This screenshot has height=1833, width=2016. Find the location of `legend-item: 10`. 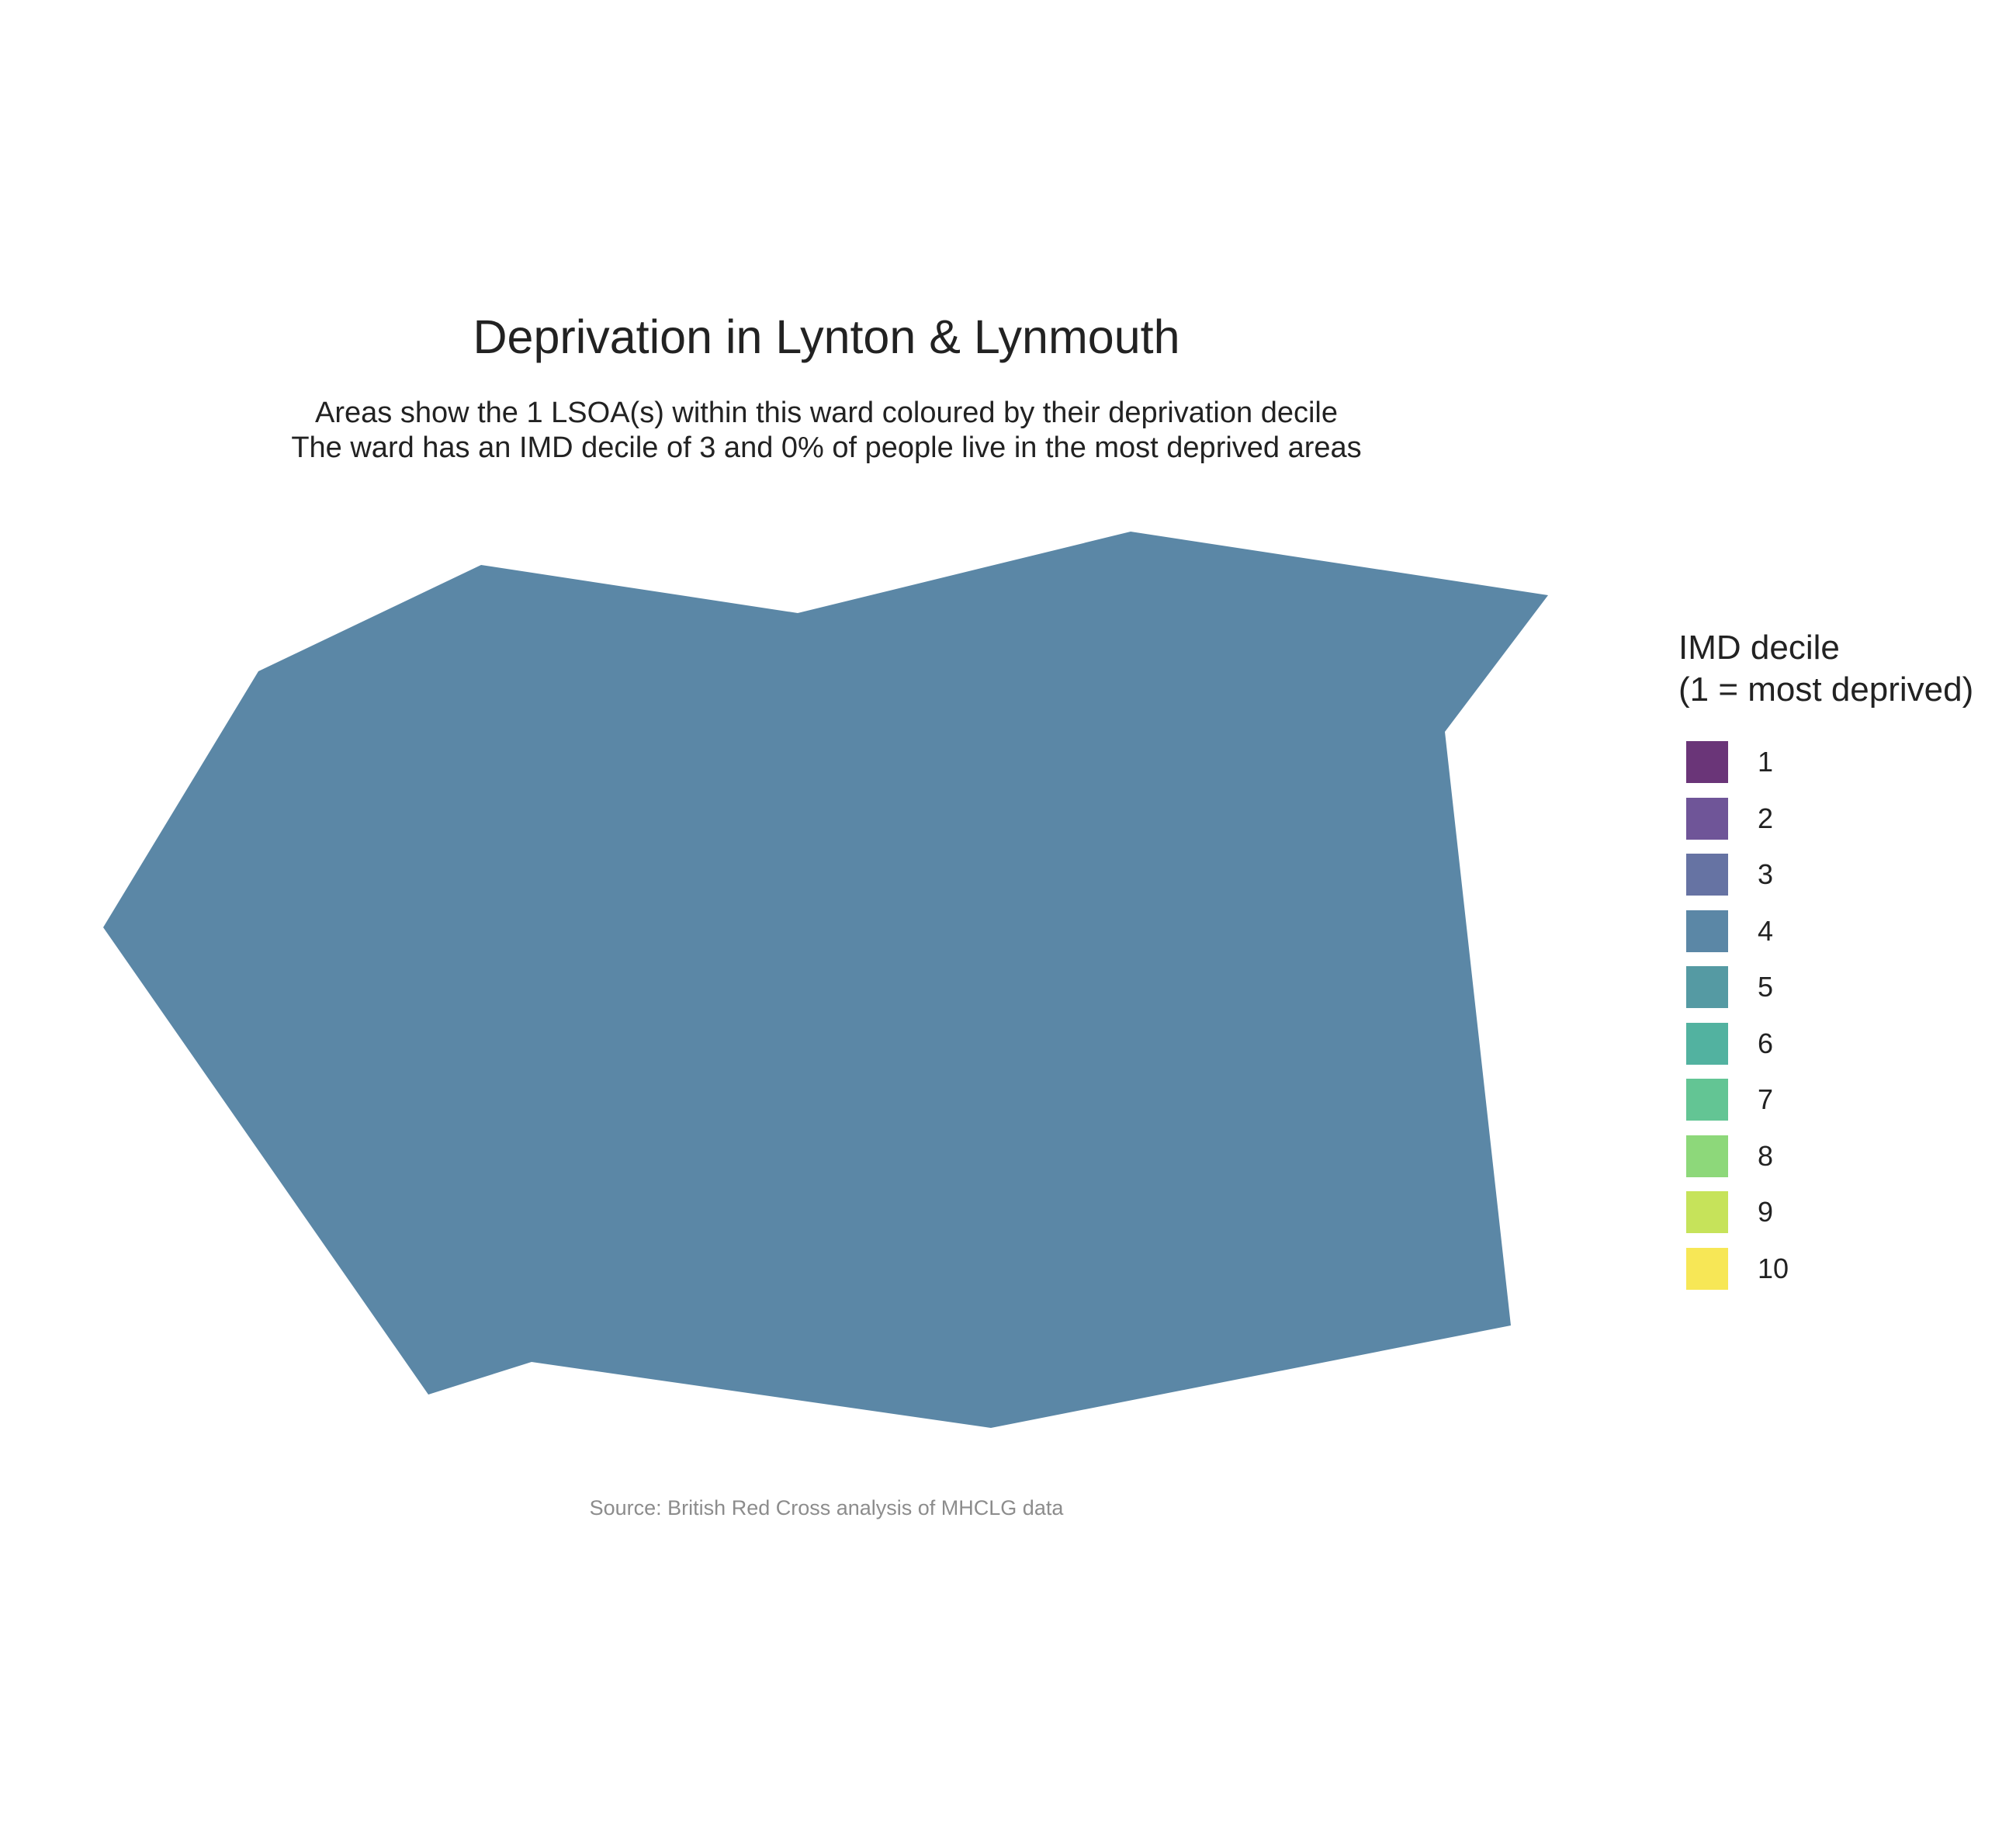

legend-item: 10 is located at coordinates (1825, 1269).